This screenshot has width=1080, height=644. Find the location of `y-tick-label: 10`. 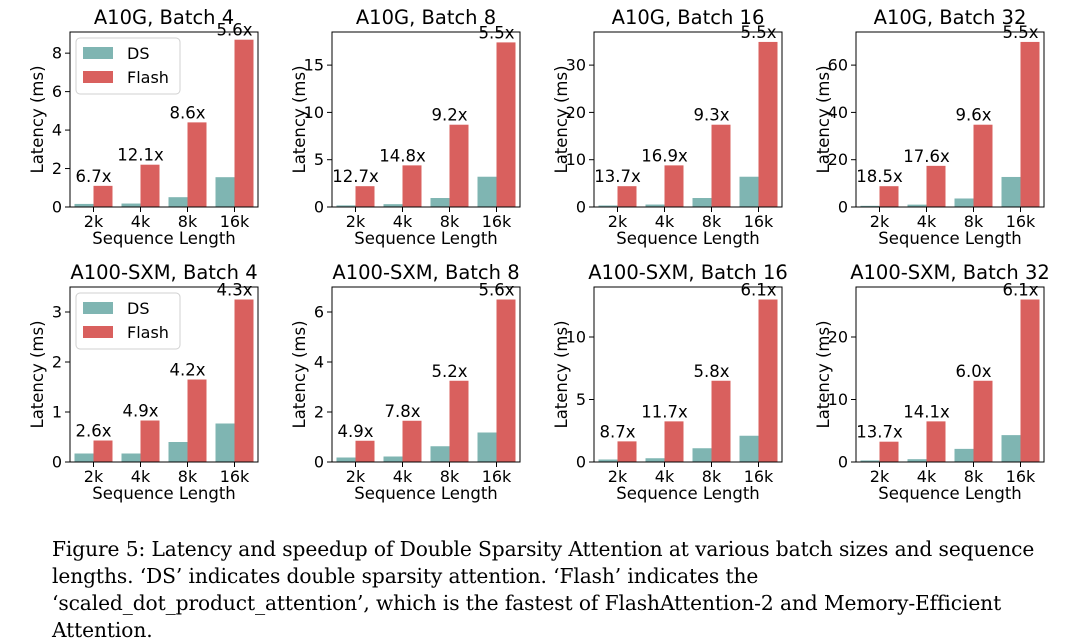

y-tick-label: 10 is located at coordinates (576, 159).